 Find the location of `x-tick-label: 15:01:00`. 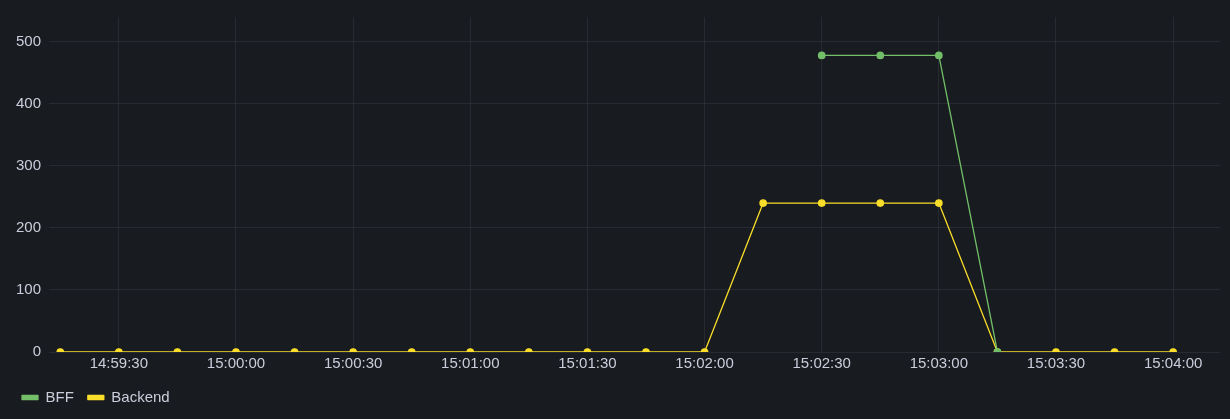

x-tick-label: 15:01:00 is located at coordinates (470, 363).